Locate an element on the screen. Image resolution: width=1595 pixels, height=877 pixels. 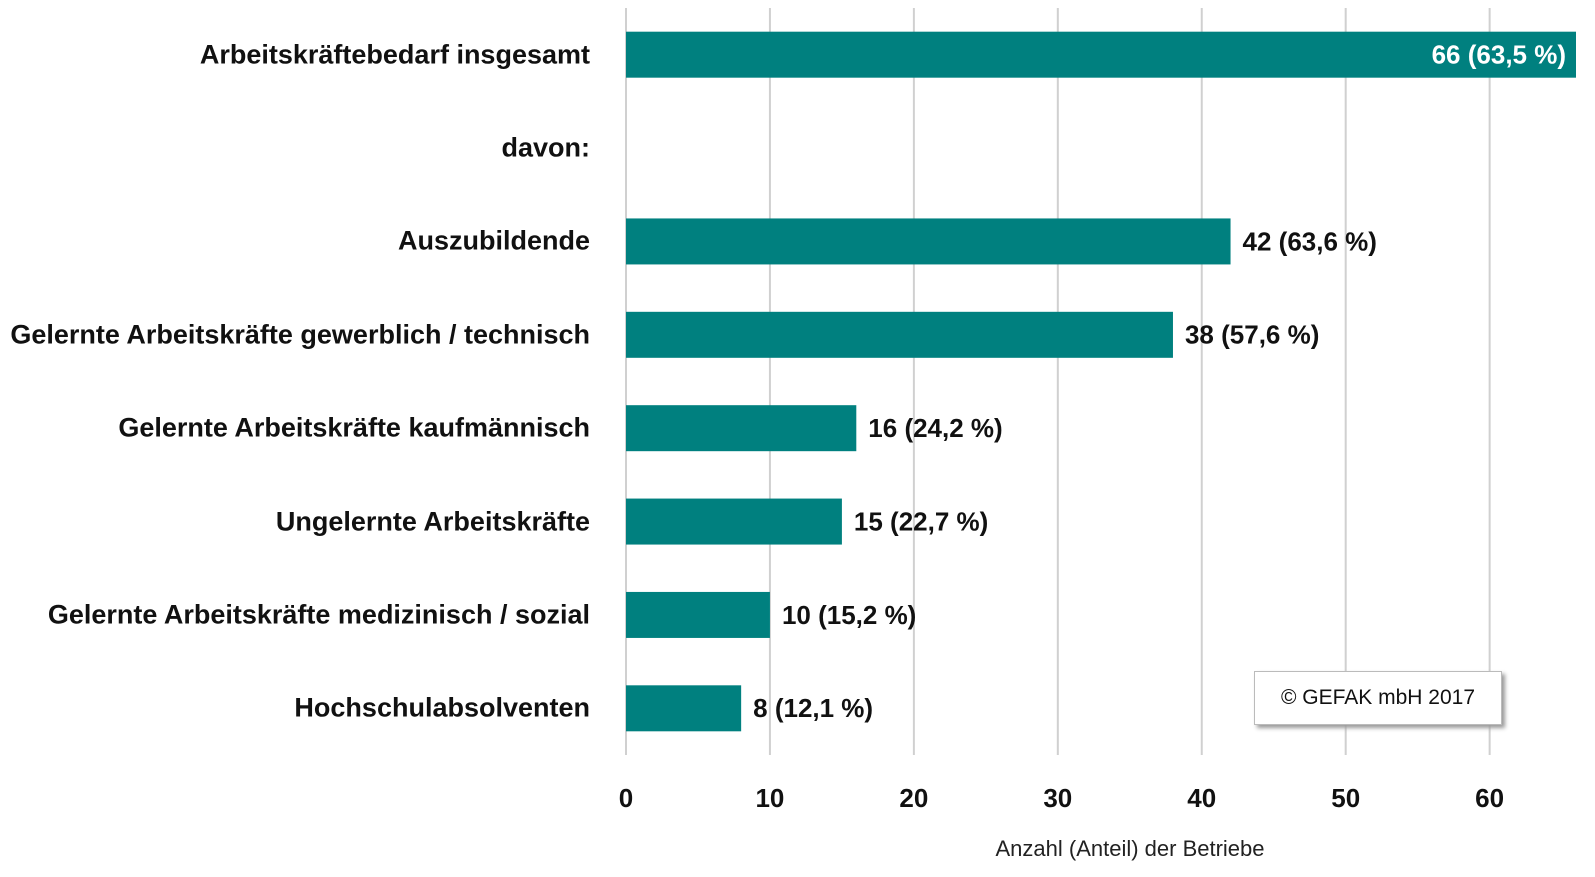
x-tick-label: 50 is located at coordinates (1345, 798).